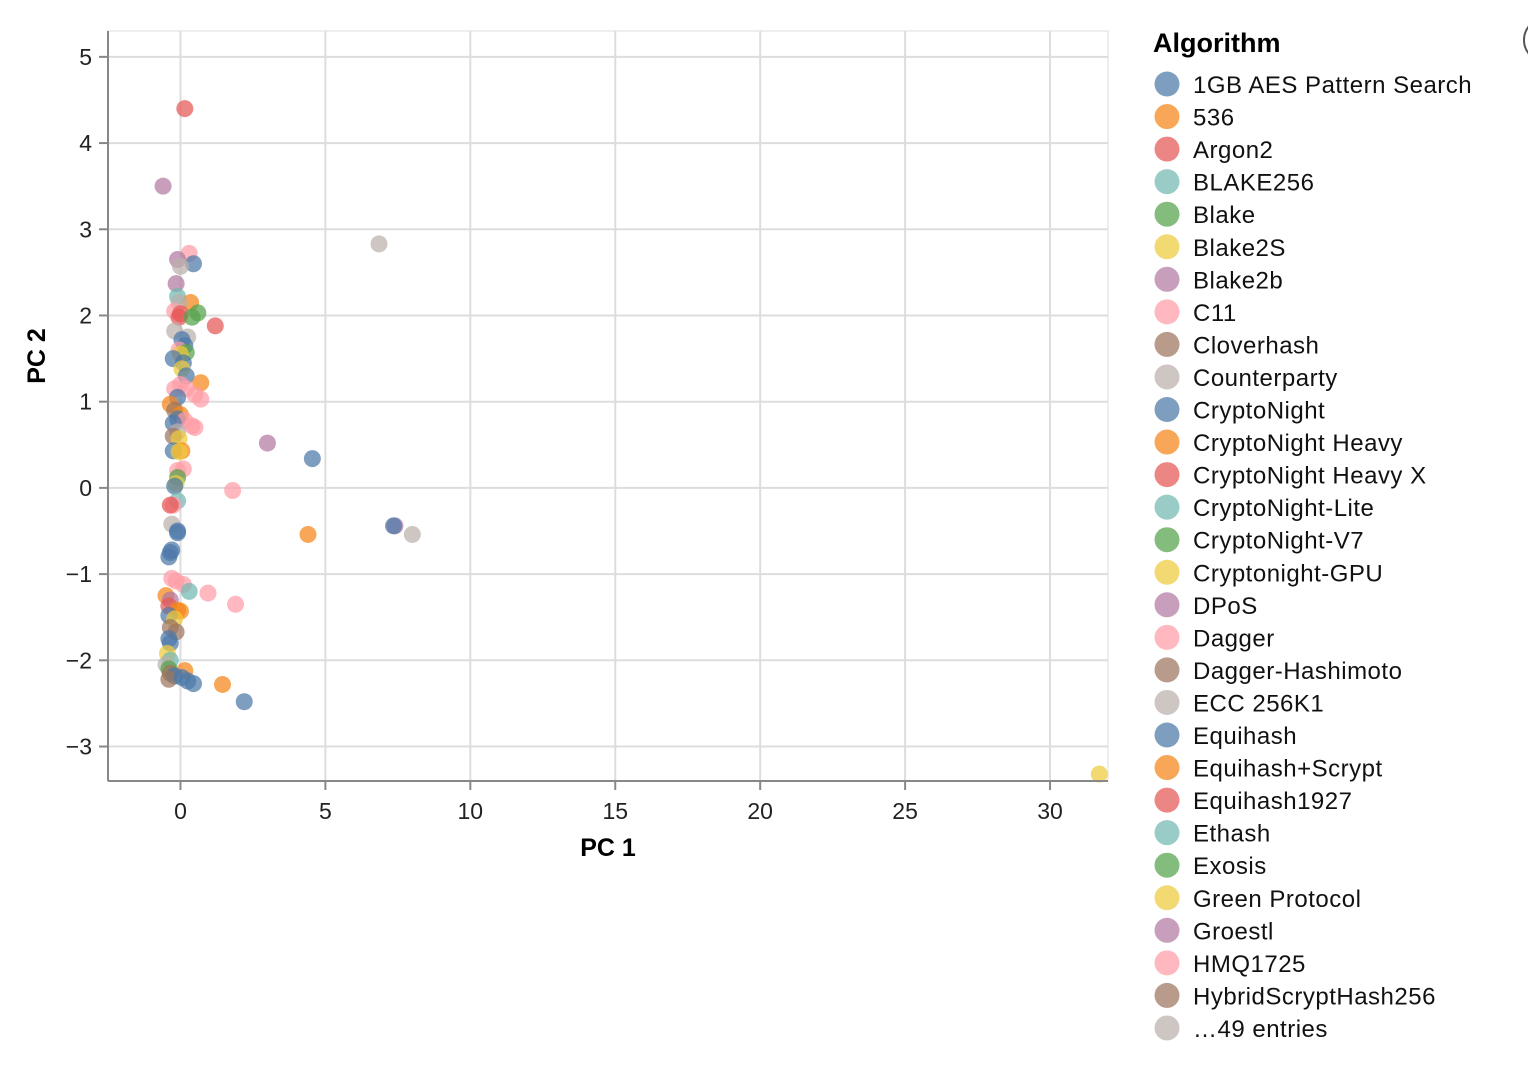 This screenshot has width=1528, height=1065. Describe the element at coordinates (85, 315) in the screenshot. I see `y-tick-label: 2` at that location.